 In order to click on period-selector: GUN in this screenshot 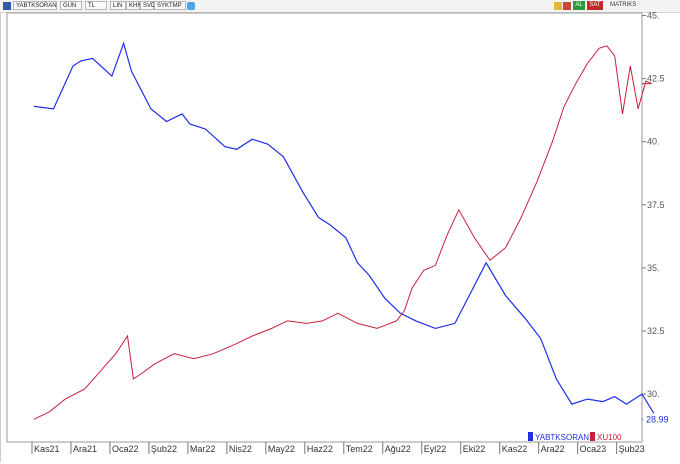, I will do `click(71, 5)`.